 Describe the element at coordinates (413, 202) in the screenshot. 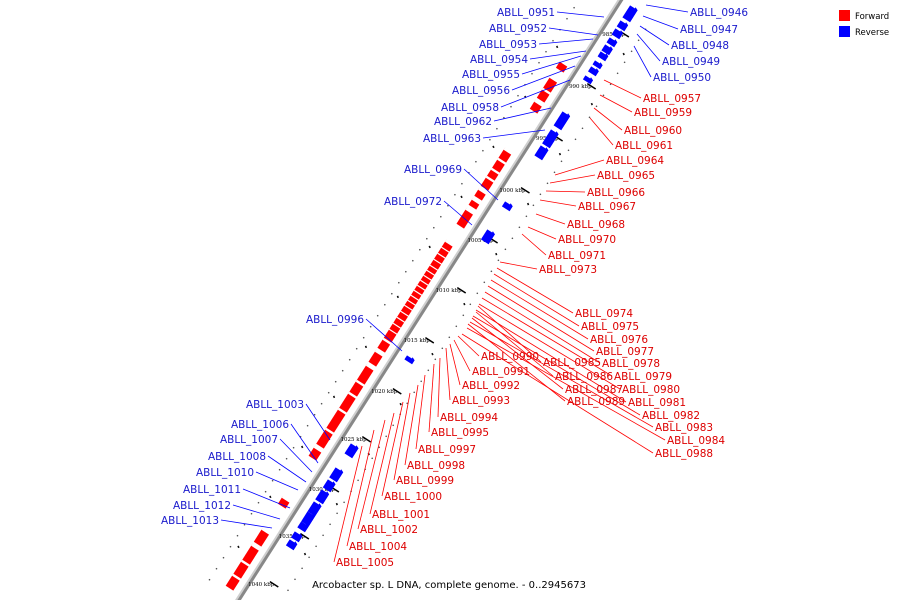

I see `reverse-gene-label: ABLL_0972` at that location.